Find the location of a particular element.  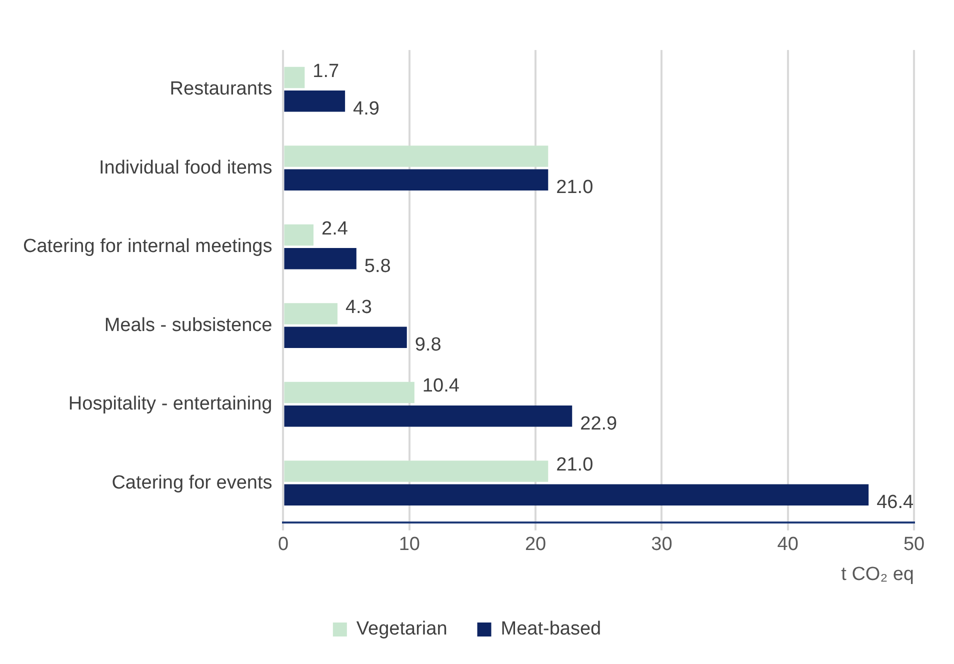

x-tick-label: 50 is located at coordinates (914, 545).